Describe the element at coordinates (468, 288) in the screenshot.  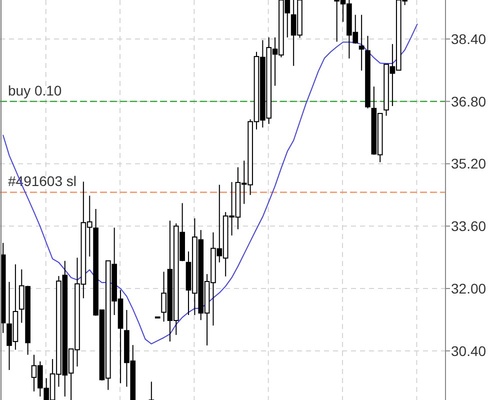
I see `y-tick-label: 32.00` at that location.